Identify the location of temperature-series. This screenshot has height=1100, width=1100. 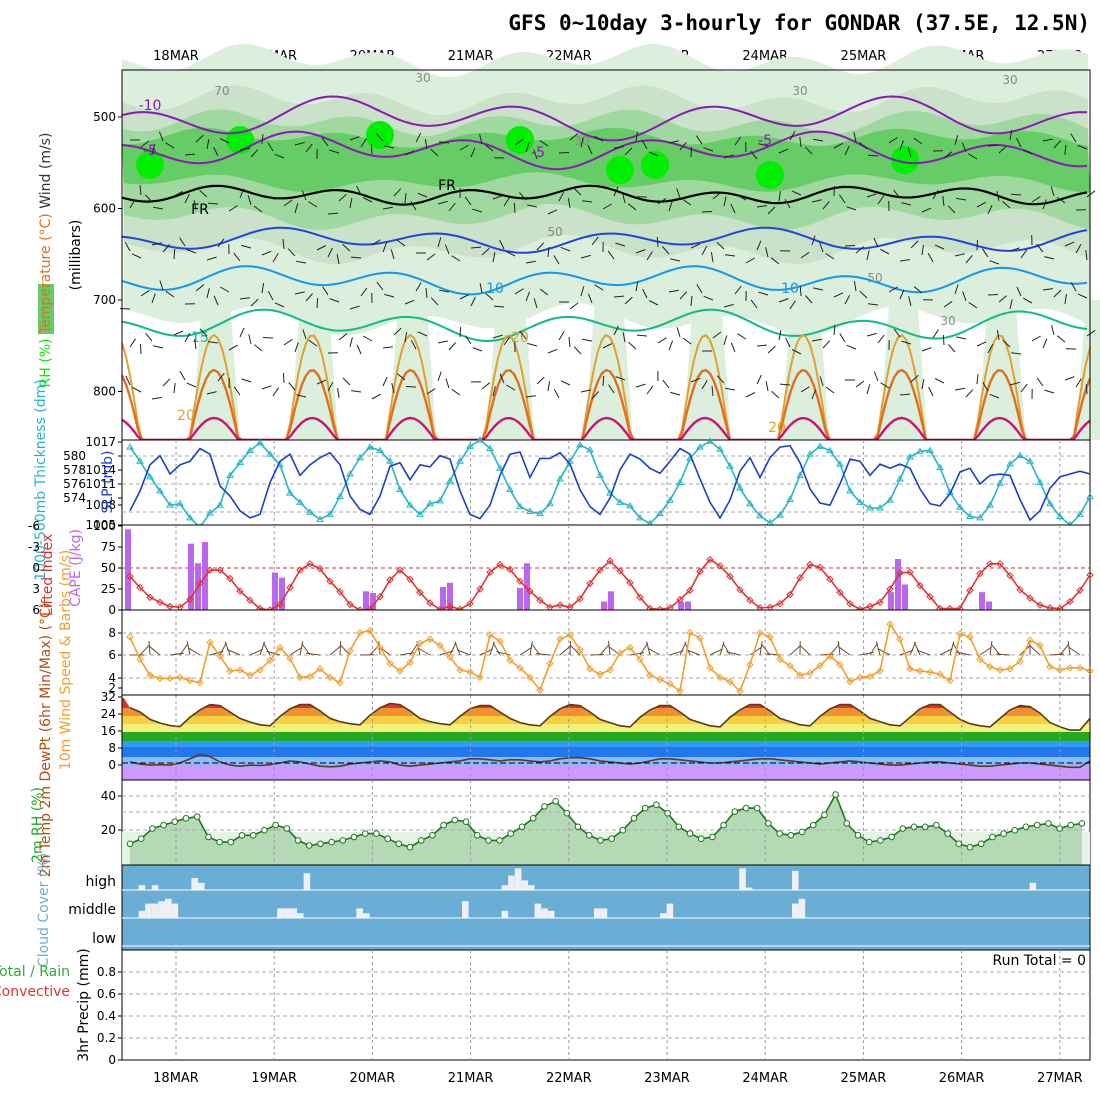
(610, 716).